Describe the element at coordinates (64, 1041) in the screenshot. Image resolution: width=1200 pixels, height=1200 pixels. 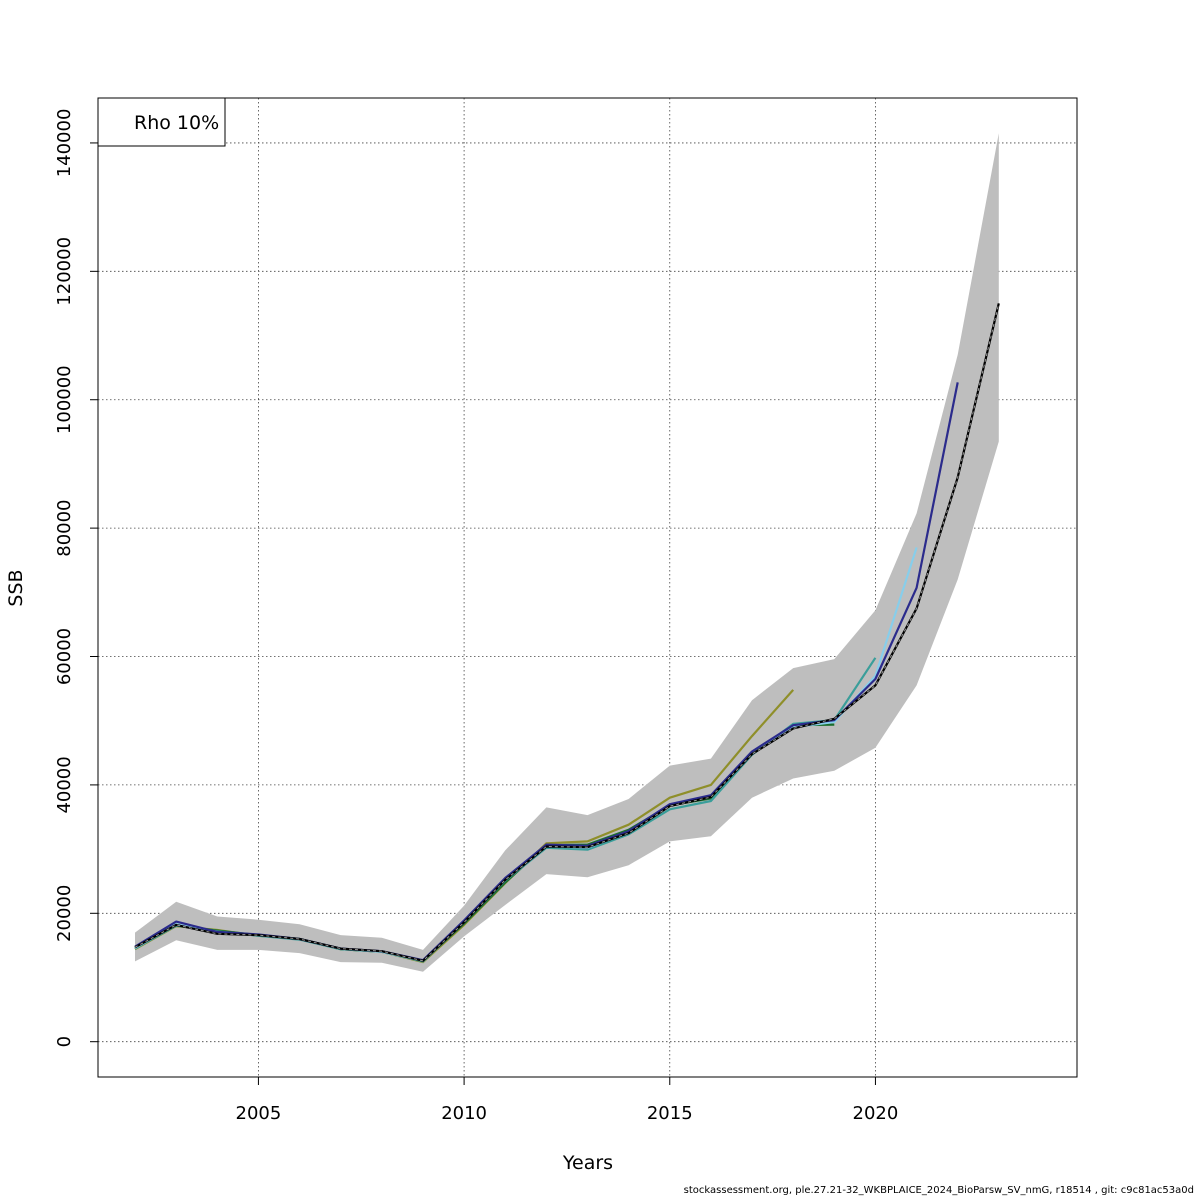
I see `y-tick-label: 0` at that location.